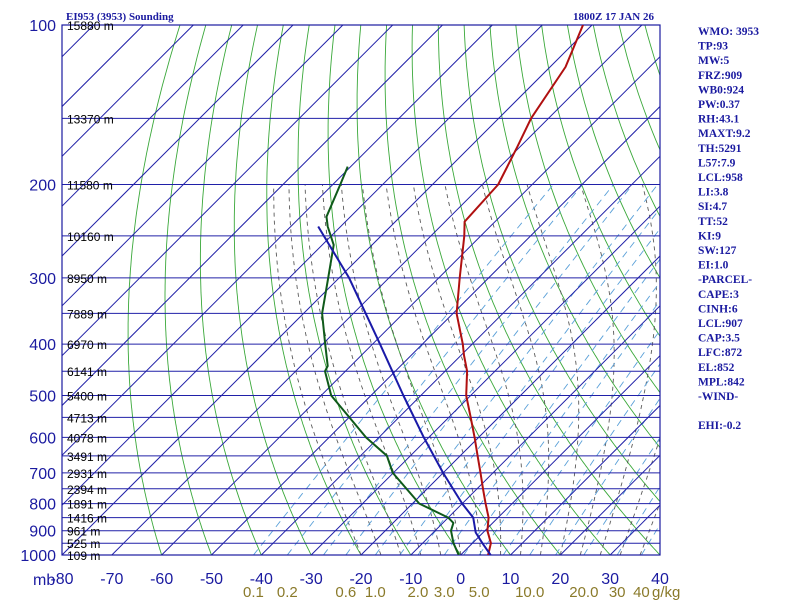 The width and height of the screenshot is (800, 600). I want to click on temperature-tick-label: -80, so click(61, 579).